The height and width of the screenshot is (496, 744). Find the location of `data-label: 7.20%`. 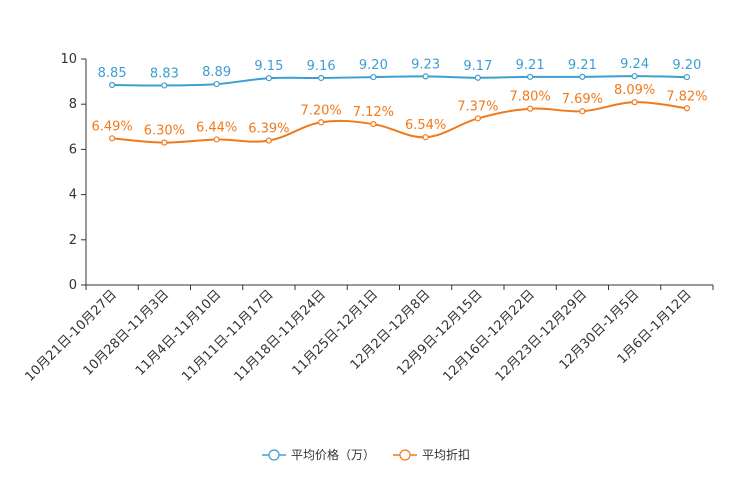

data-label: 7.20% is located at coordinates (320, 110).